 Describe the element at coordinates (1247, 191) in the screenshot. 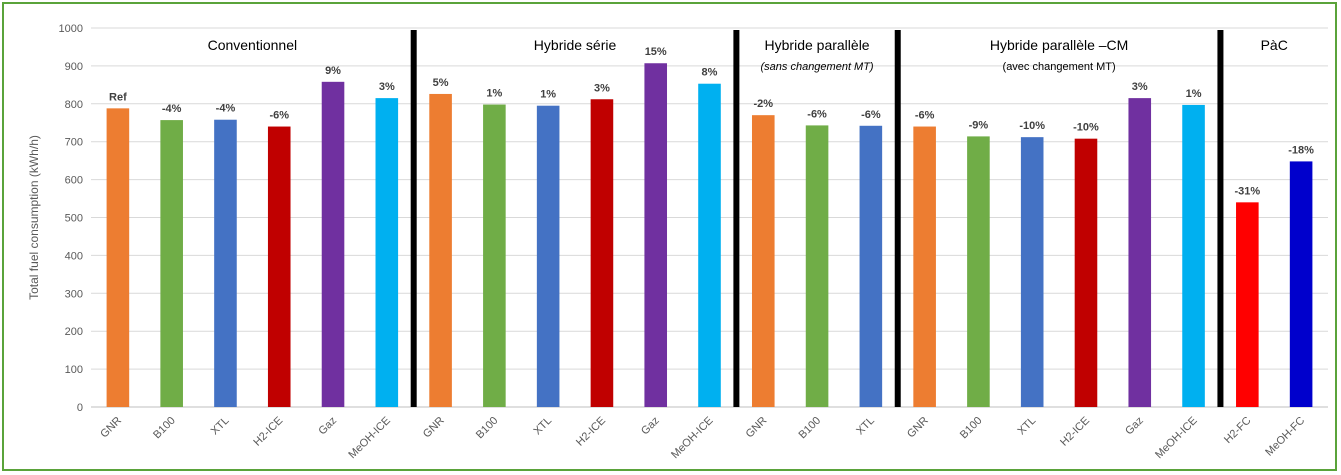

I see `data-label: -31%` at that location.